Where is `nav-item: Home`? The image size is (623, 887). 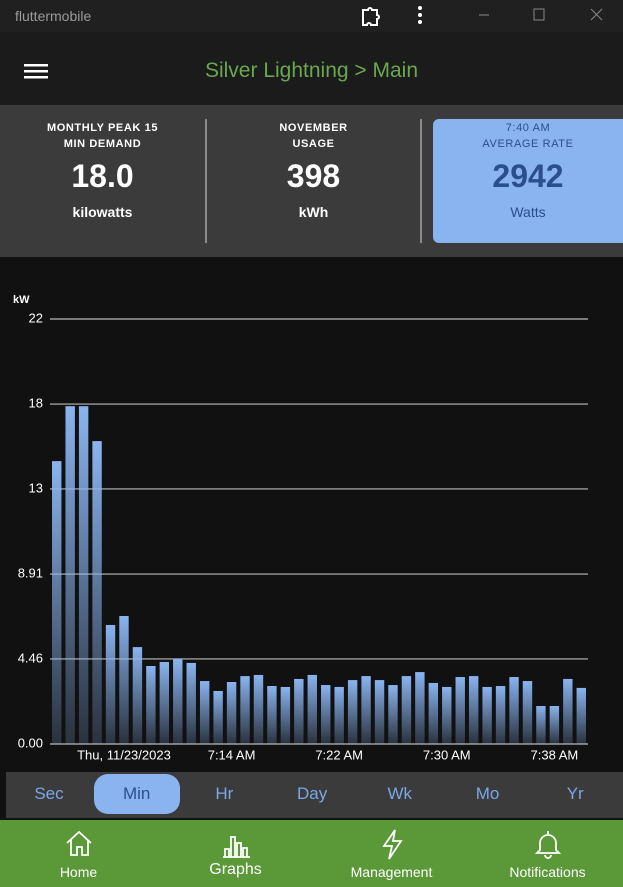 nav-item: Home is located at coordinates (78, 853).